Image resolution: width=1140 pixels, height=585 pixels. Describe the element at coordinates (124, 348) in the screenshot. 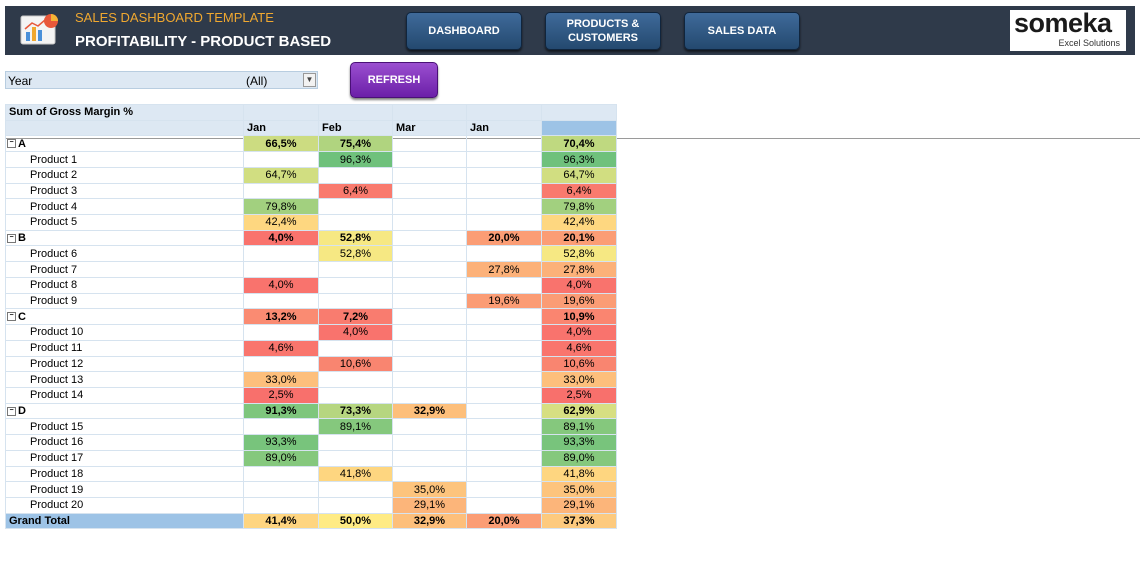

I see `row-label-cell: Product 11` at that location.